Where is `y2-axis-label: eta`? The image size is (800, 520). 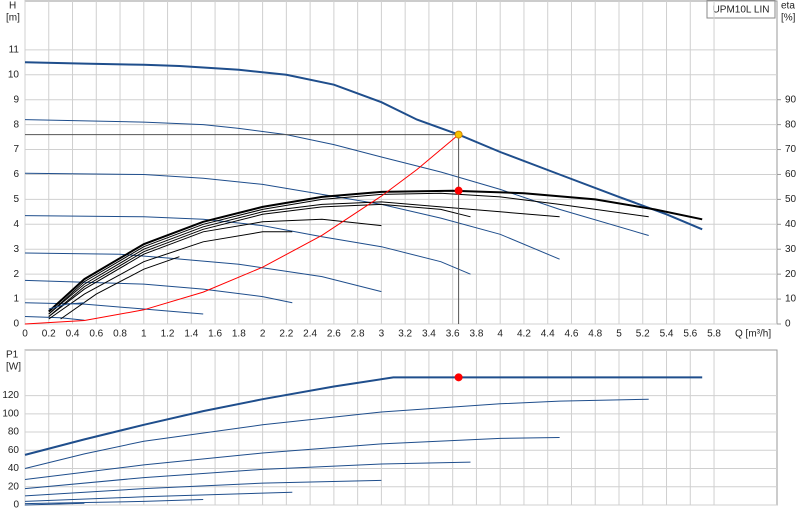
y2-axis-label: eta is located at coordinates (788, 6).